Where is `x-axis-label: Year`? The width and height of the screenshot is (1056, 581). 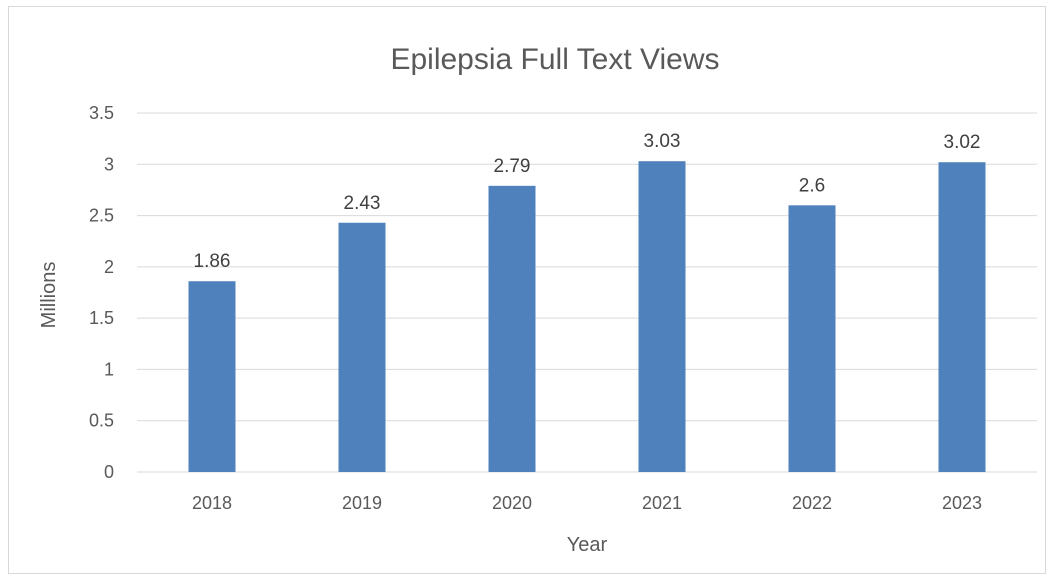
x-axis-label: Year is located at coordinates (587, 545).